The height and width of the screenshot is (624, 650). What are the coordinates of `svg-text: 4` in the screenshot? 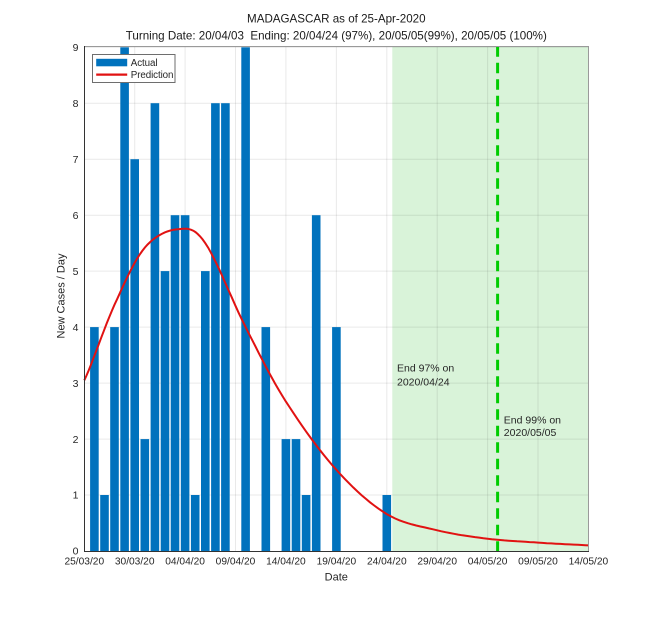 It's located at (76, 328).